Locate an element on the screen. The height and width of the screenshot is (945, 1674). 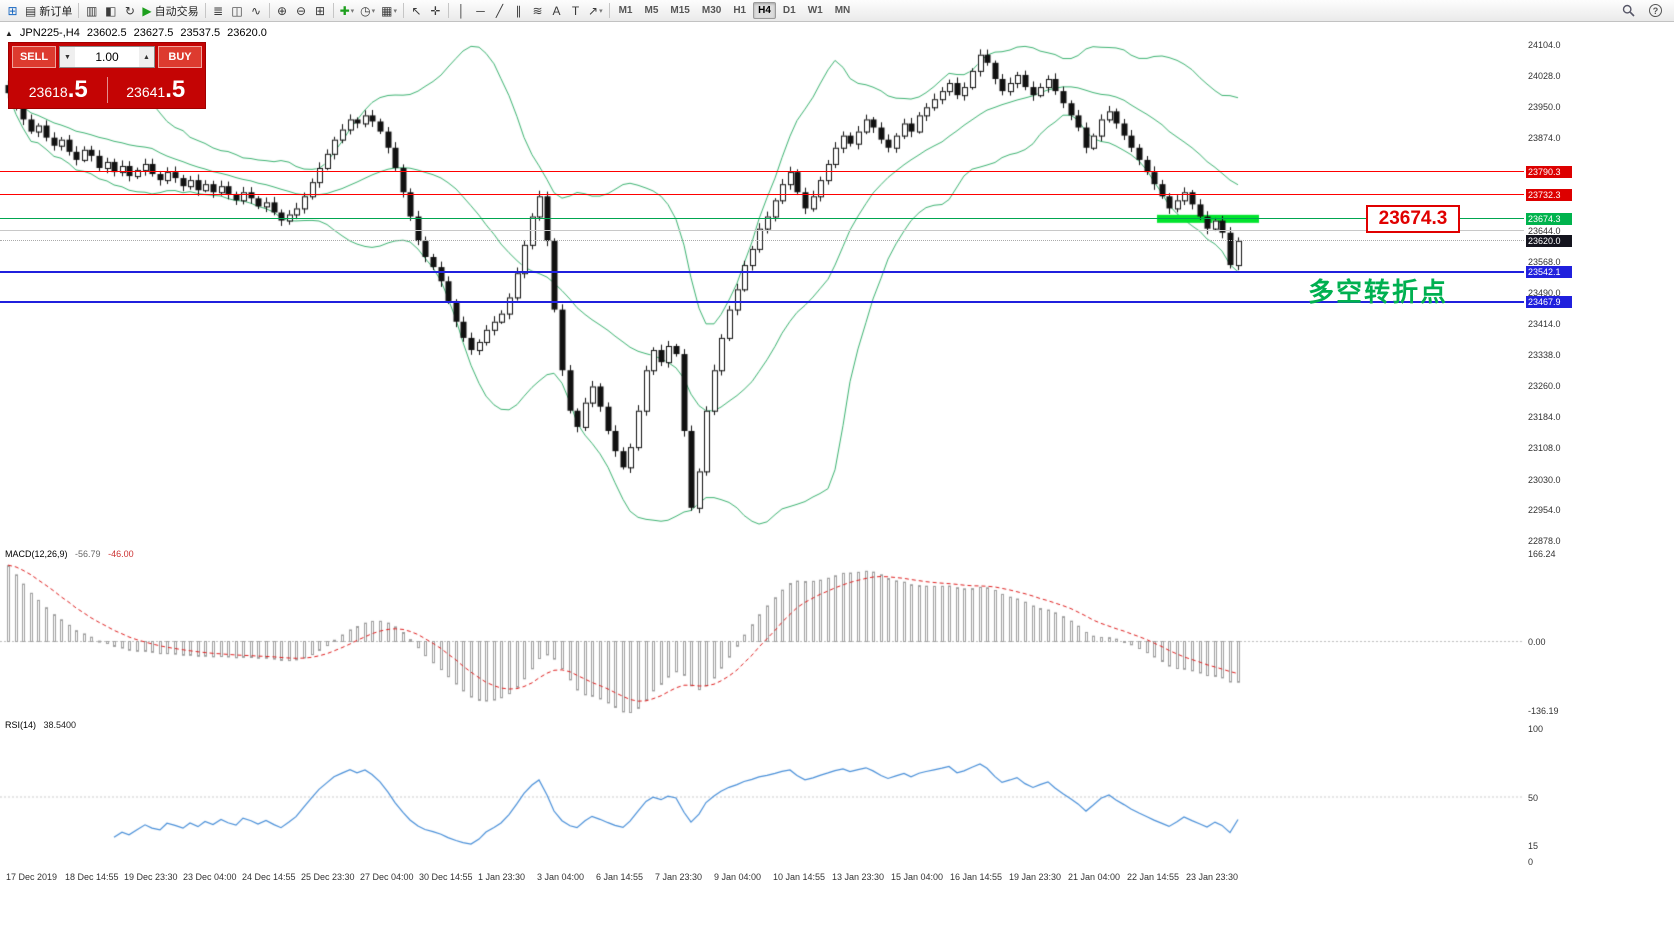
cursor-icon: ↖ is located at coordinates (416, 11).